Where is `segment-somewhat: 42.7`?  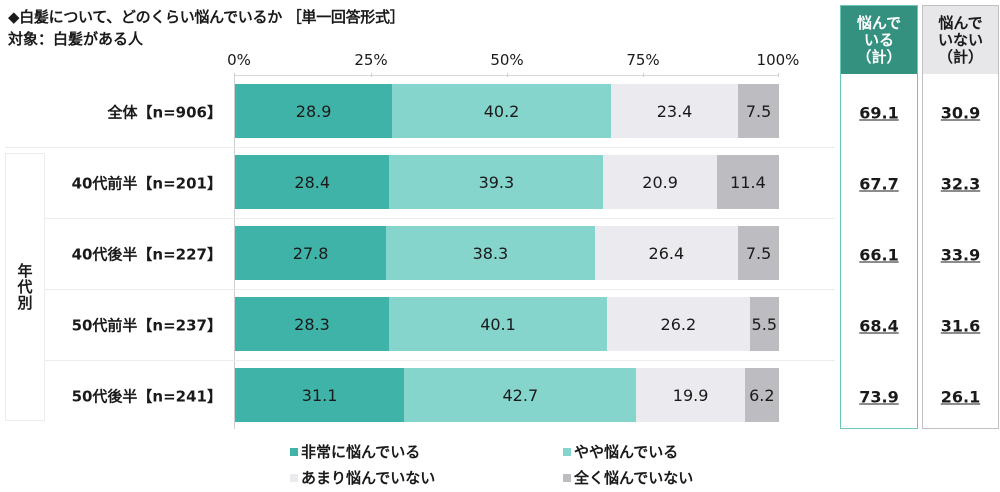
segment-somewhat: 42.7 is located at coordinates (520, 395).